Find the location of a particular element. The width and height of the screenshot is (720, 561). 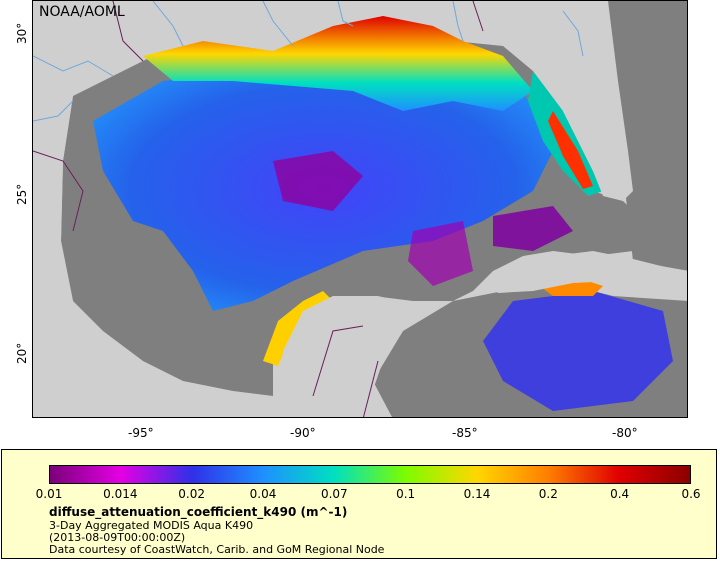

caribbean-blue is located at coordinates (578, 351).